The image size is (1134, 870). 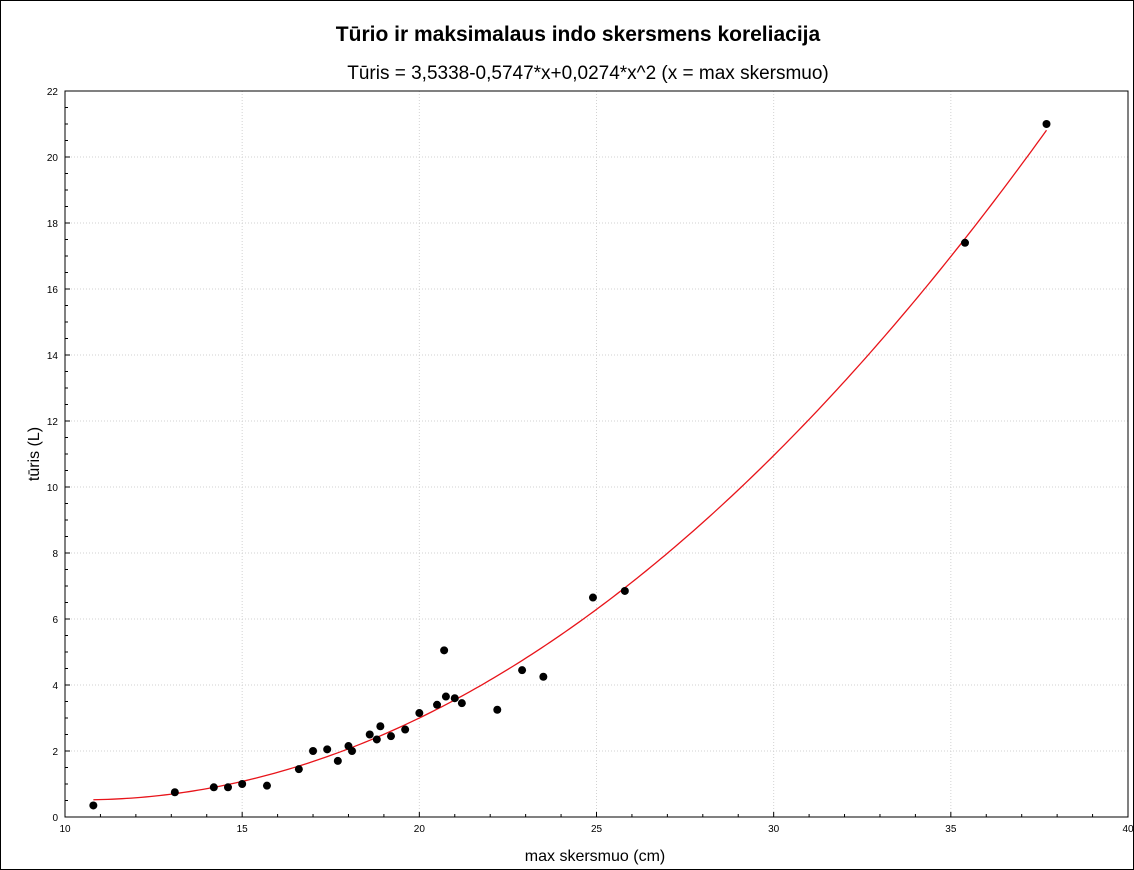 What do you see at coordinates (55, 620) in the screenshot?
I see `y-tick-label: 6` at bounding box center [55, 620].